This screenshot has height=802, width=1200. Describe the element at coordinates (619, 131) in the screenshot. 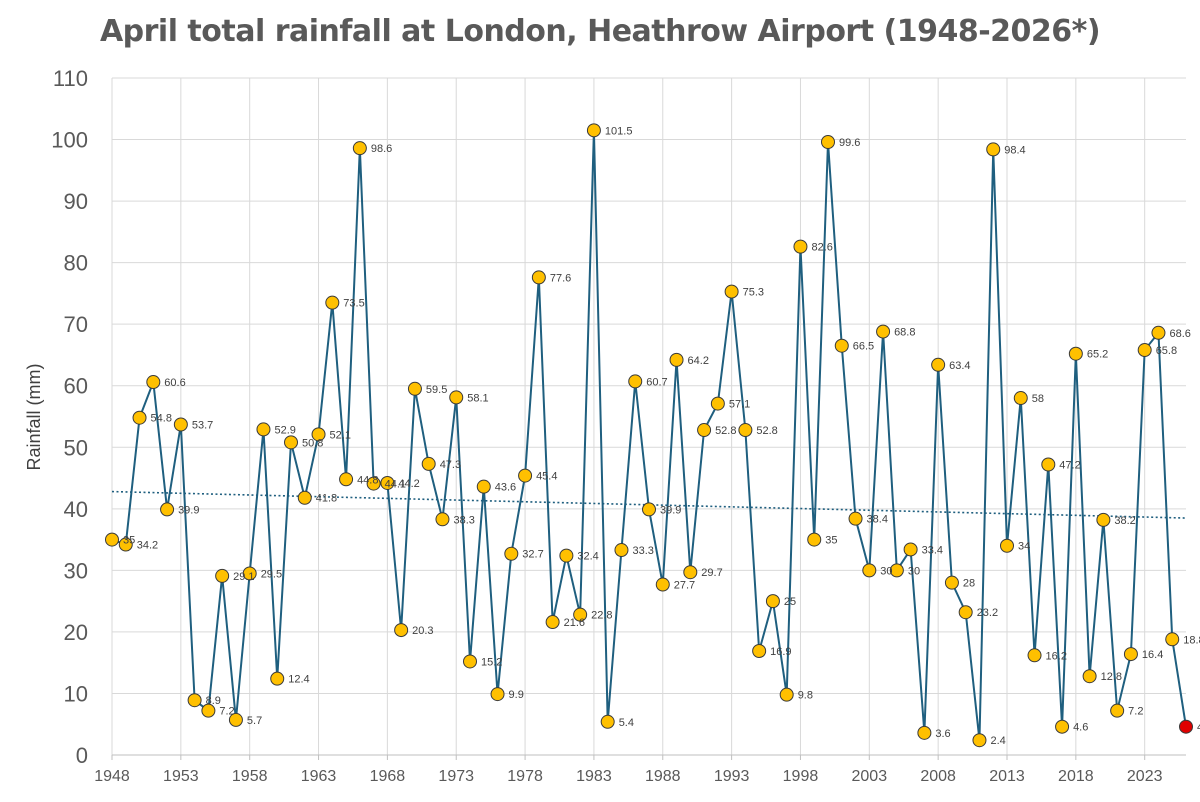

I see `data-label: 101.5` at that location.